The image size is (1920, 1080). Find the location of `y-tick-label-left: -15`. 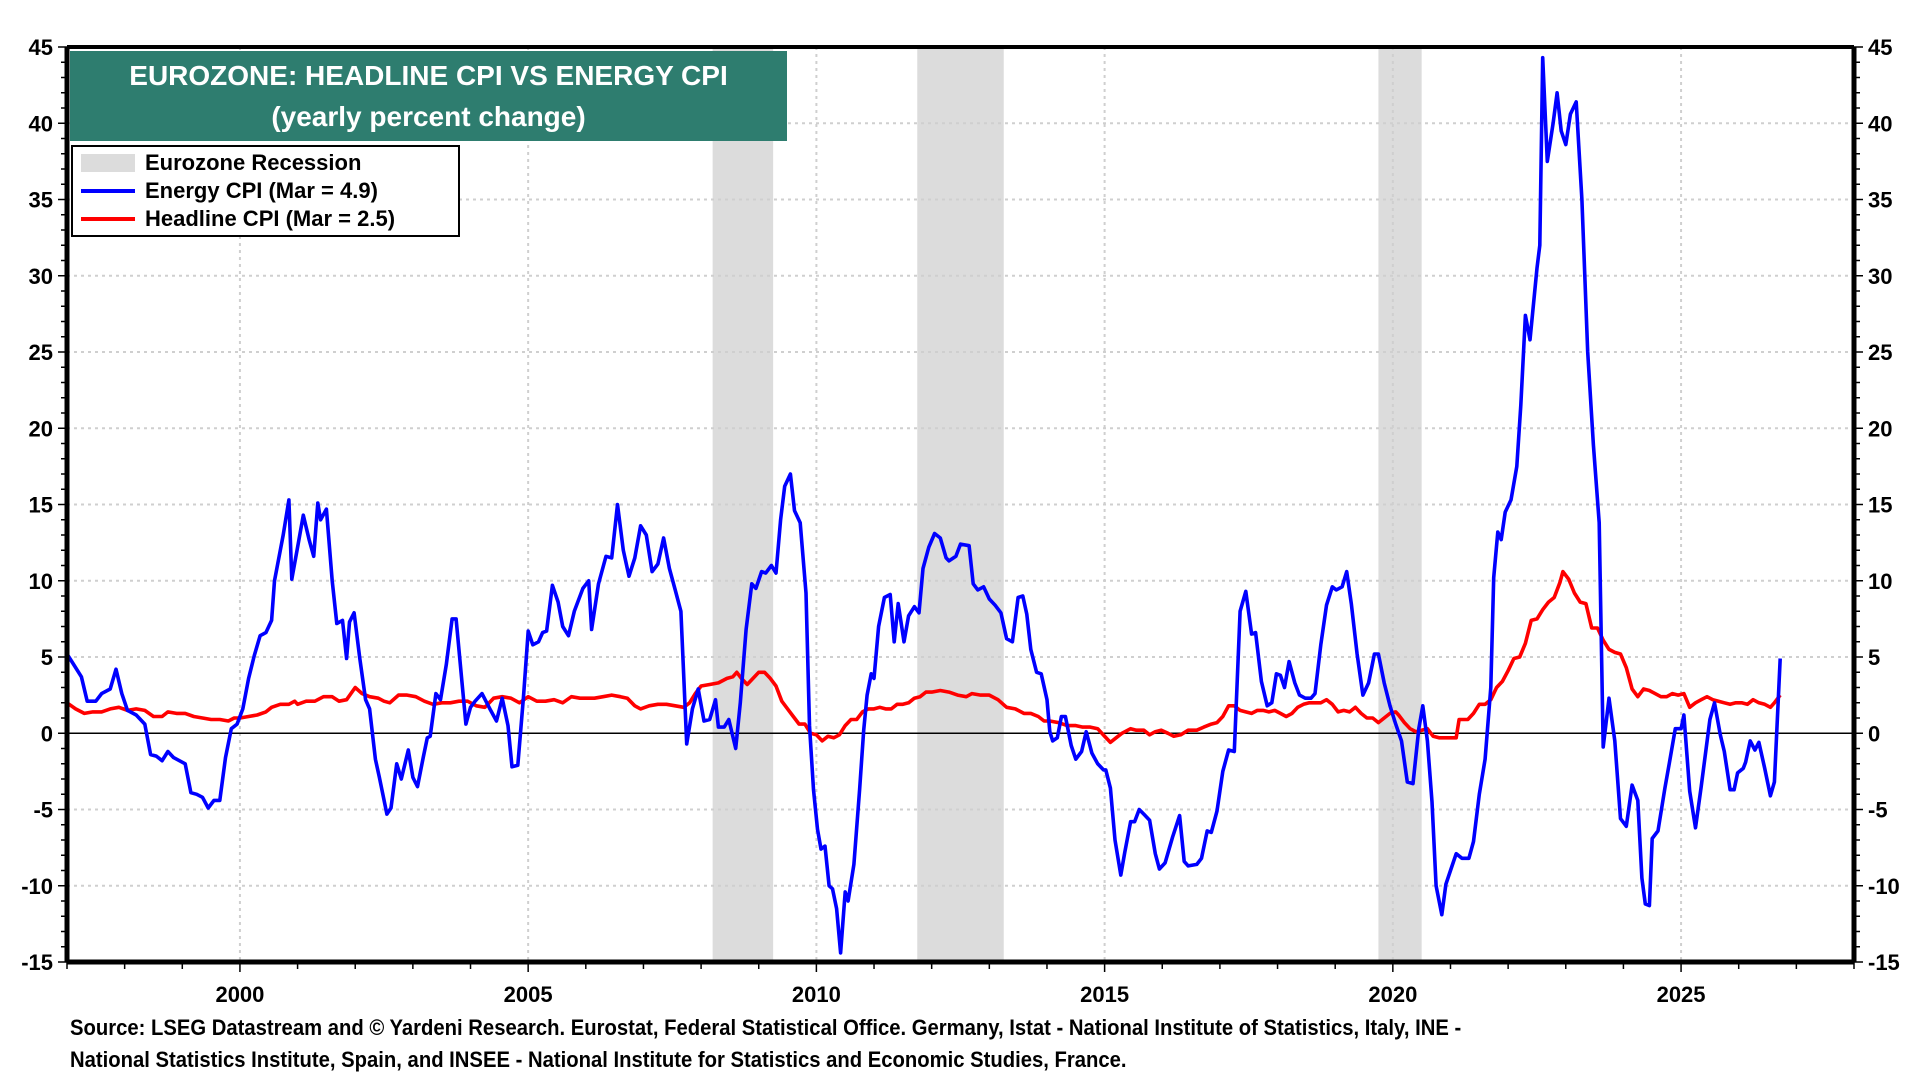

y-tick-label-left: -15 is located at coordinates (37, 962).